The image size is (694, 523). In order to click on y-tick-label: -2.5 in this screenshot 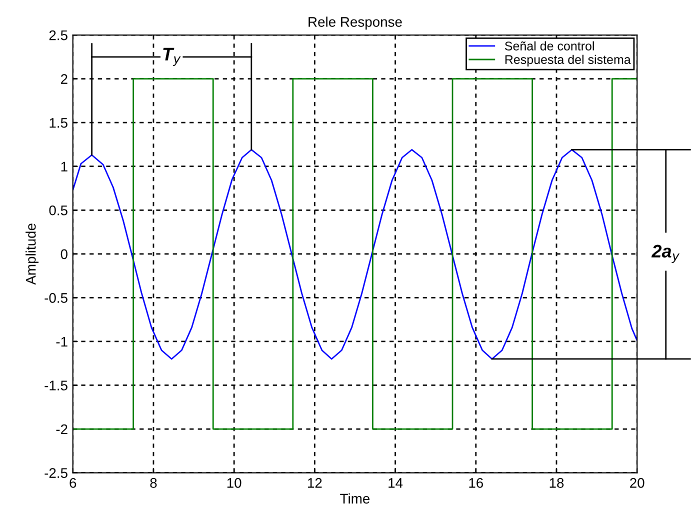, I will do `click(56, 473)`.